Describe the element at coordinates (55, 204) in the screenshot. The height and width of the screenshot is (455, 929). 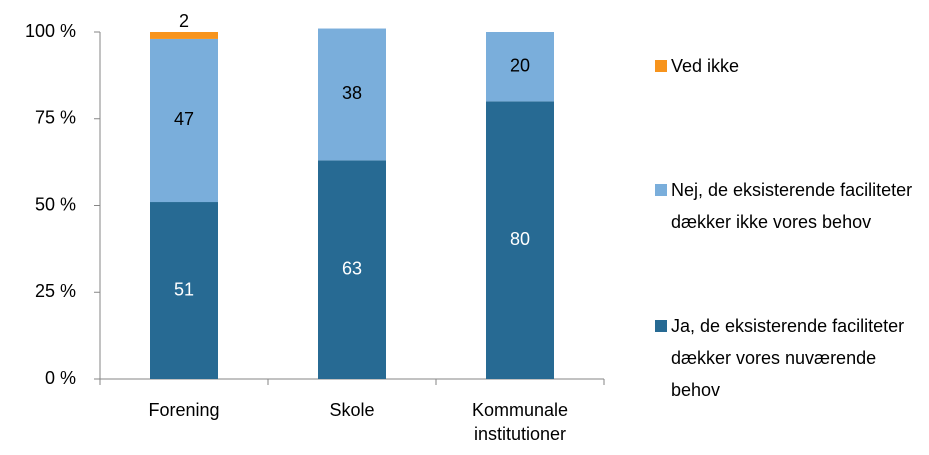
I see `y-tick-label: 50 %` at that location.